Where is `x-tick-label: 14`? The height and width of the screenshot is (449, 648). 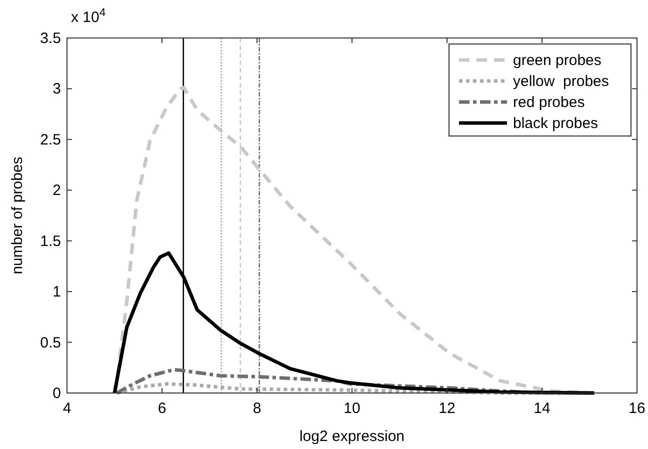 x-tick-label: 14 is located at coordinates (542, 408).